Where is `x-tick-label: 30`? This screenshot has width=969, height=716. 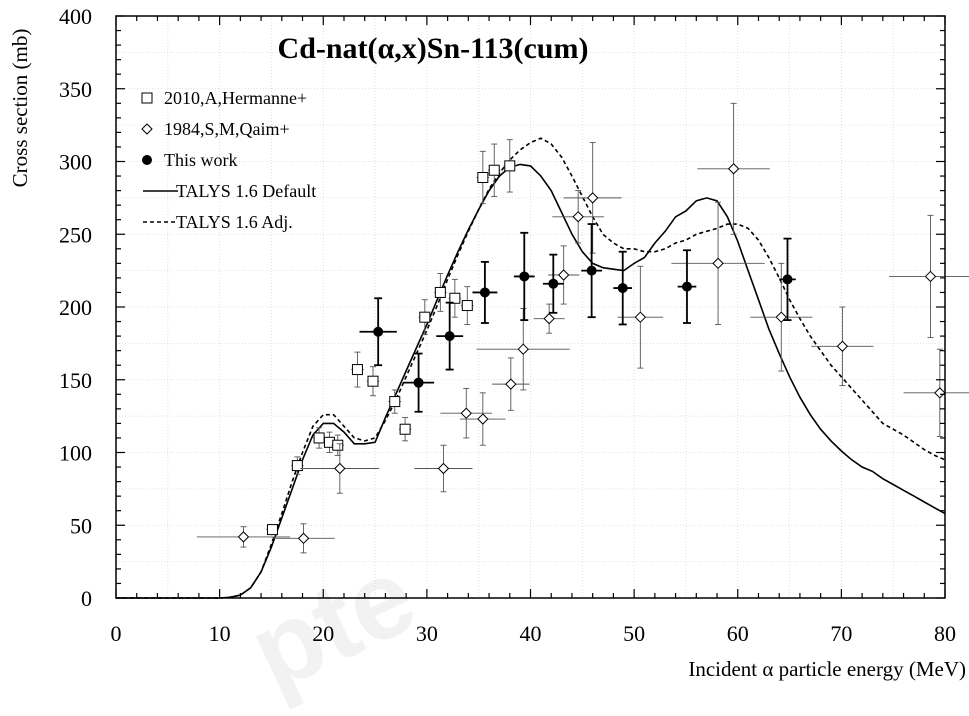 x-tick-label: 30 is located at coordinates (427, 633).